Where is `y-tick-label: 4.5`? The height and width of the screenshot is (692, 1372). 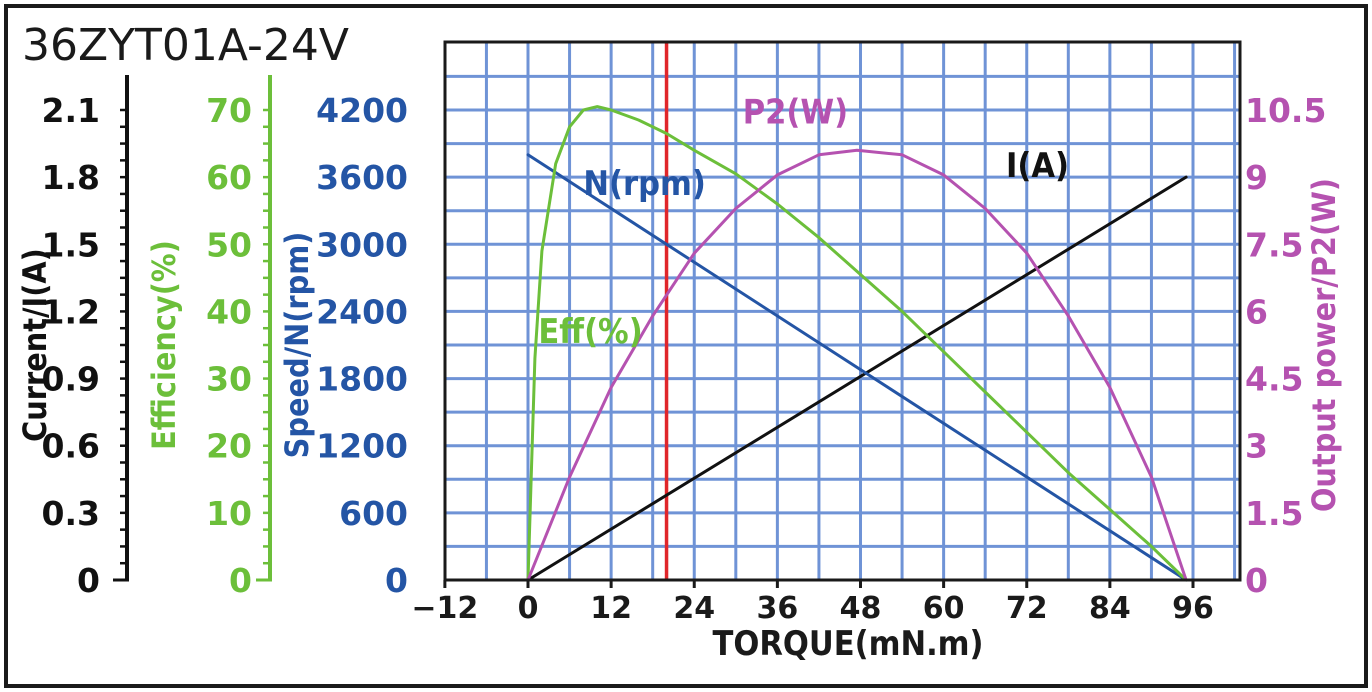
y-tick-label: 4.5 is located at coordinates (1274, 379).